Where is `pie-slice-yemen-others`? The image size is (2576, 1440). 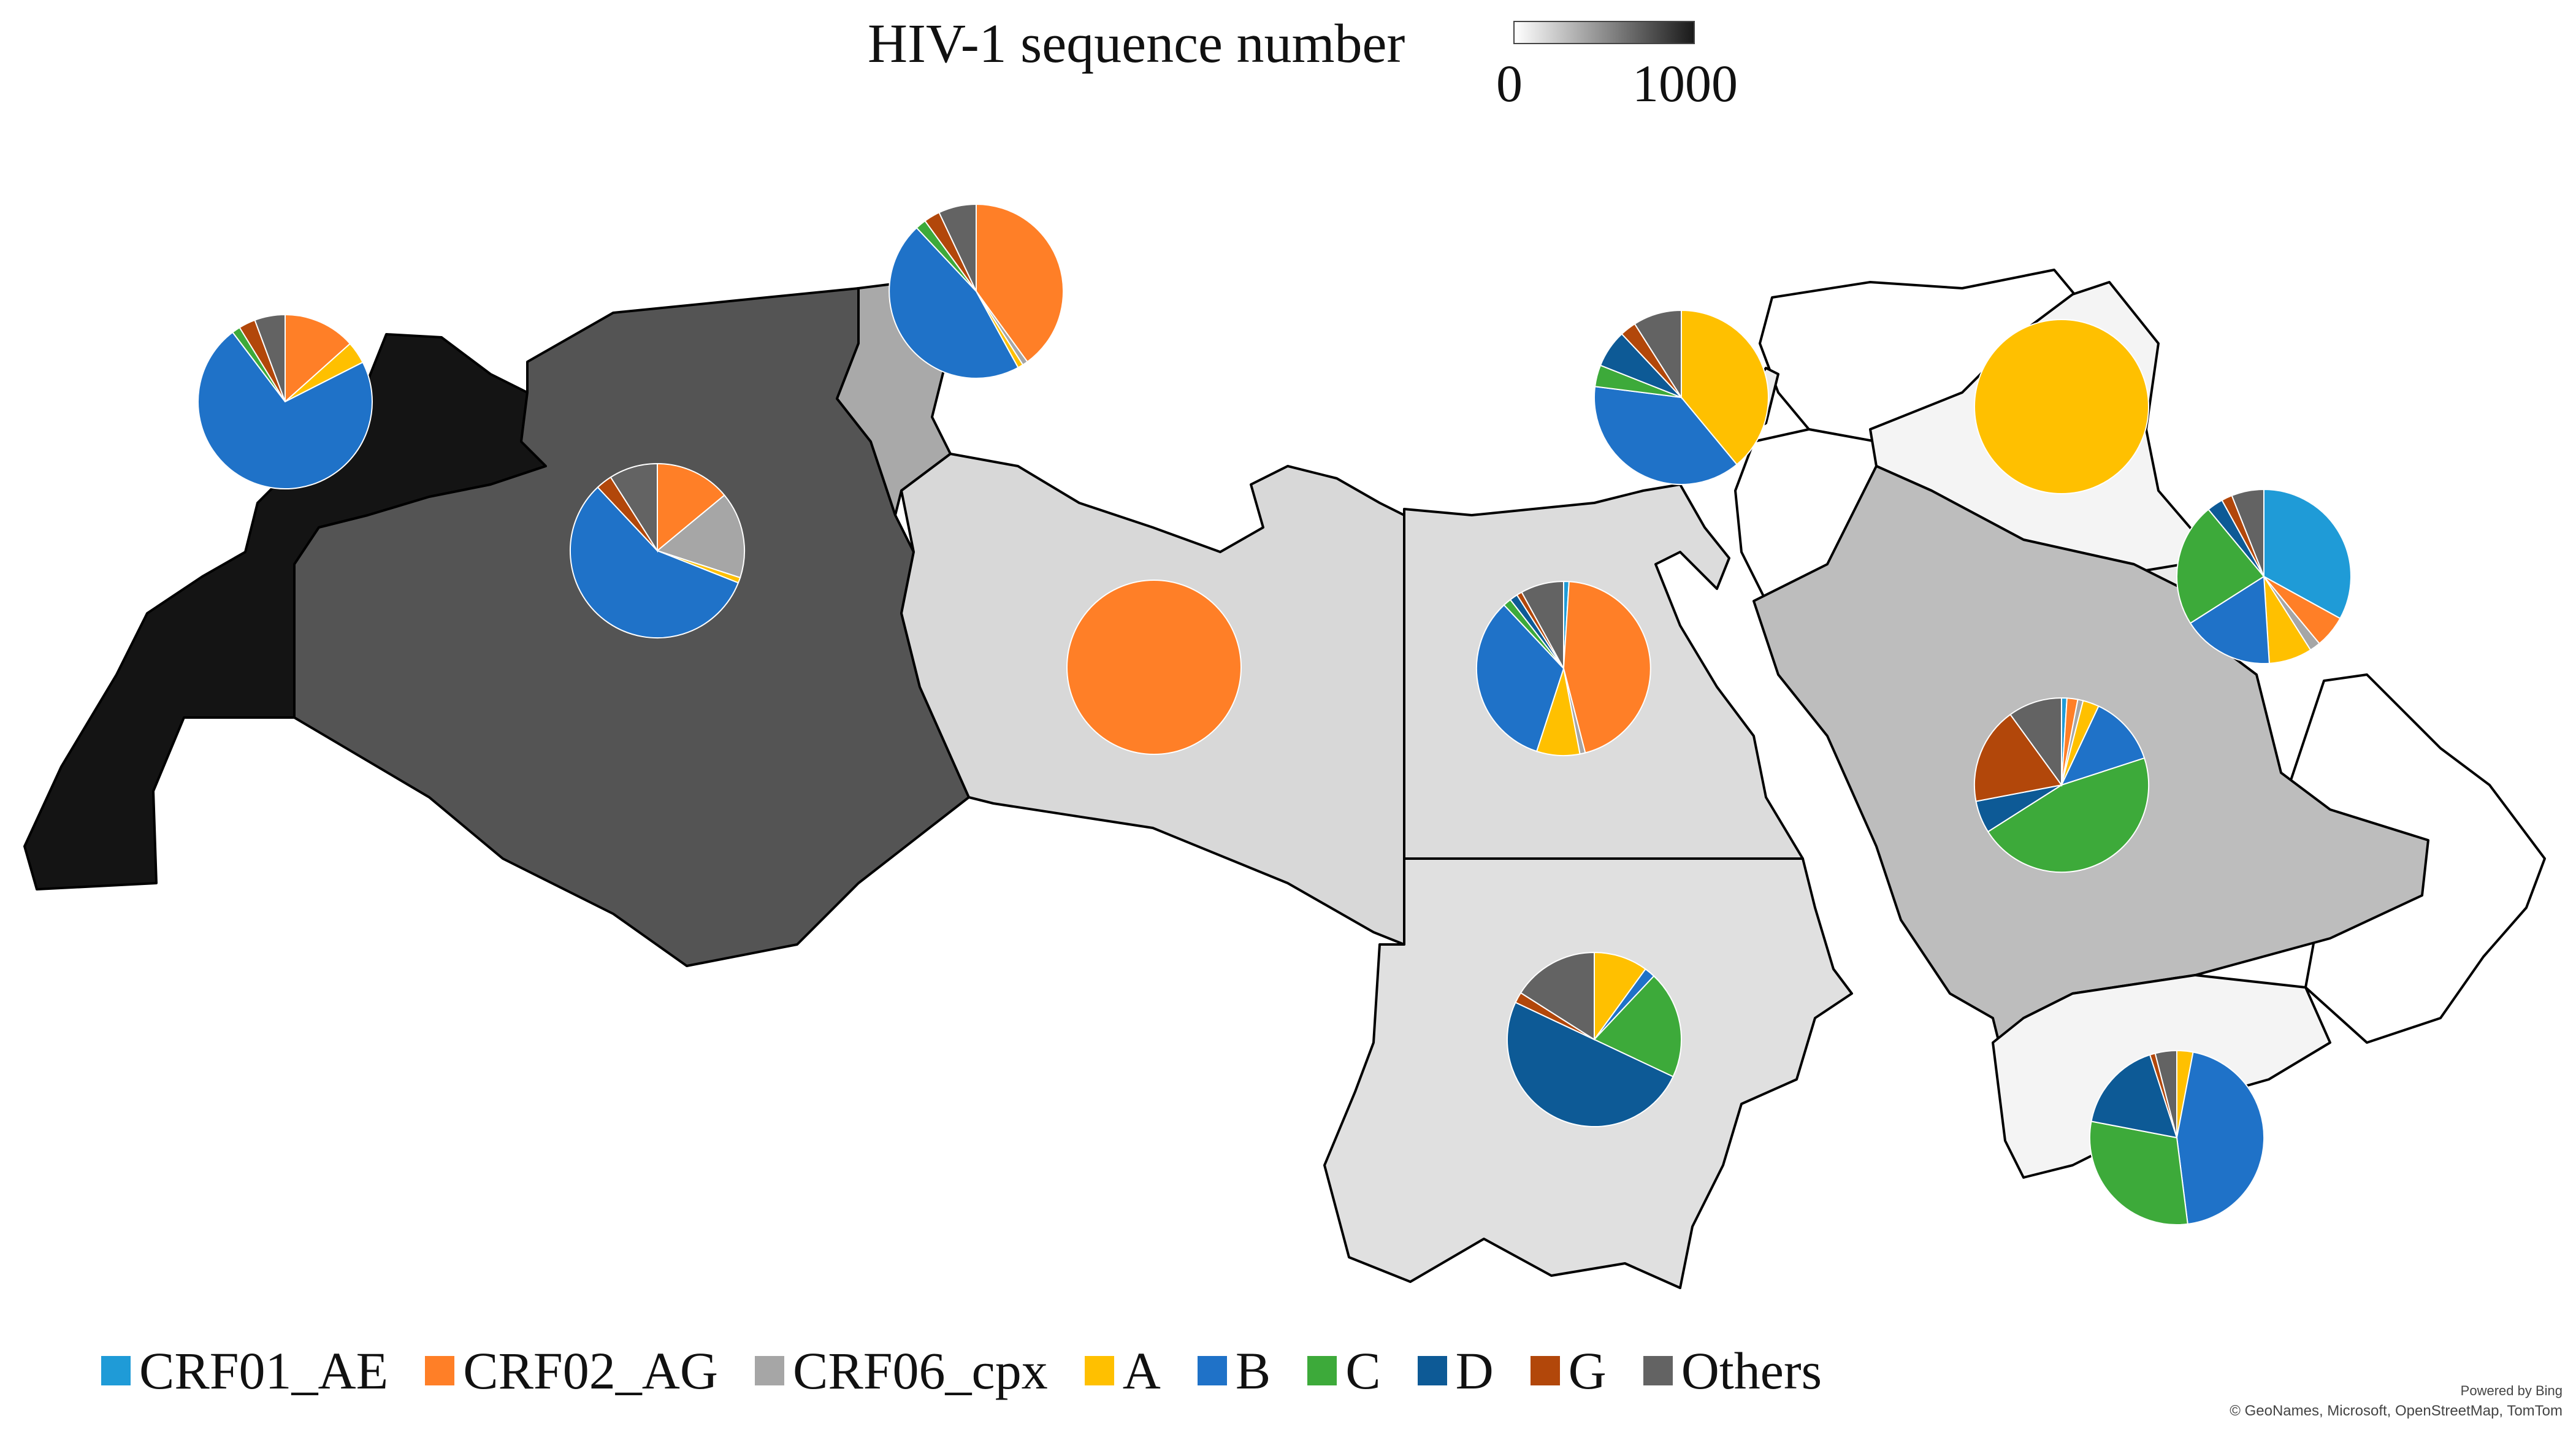
pie-slice-yemen-others is located at coordinates (2165, 1093).